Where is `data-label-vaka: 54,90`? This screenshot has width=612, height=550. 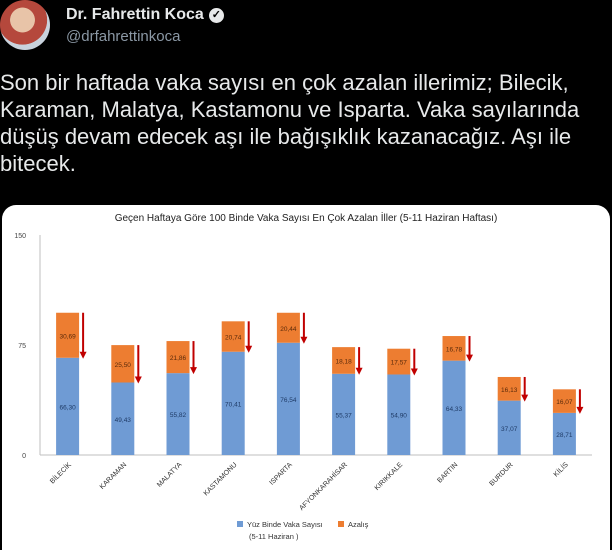 data-label-vaka: 54,90 is located at coordinates (399, 416).